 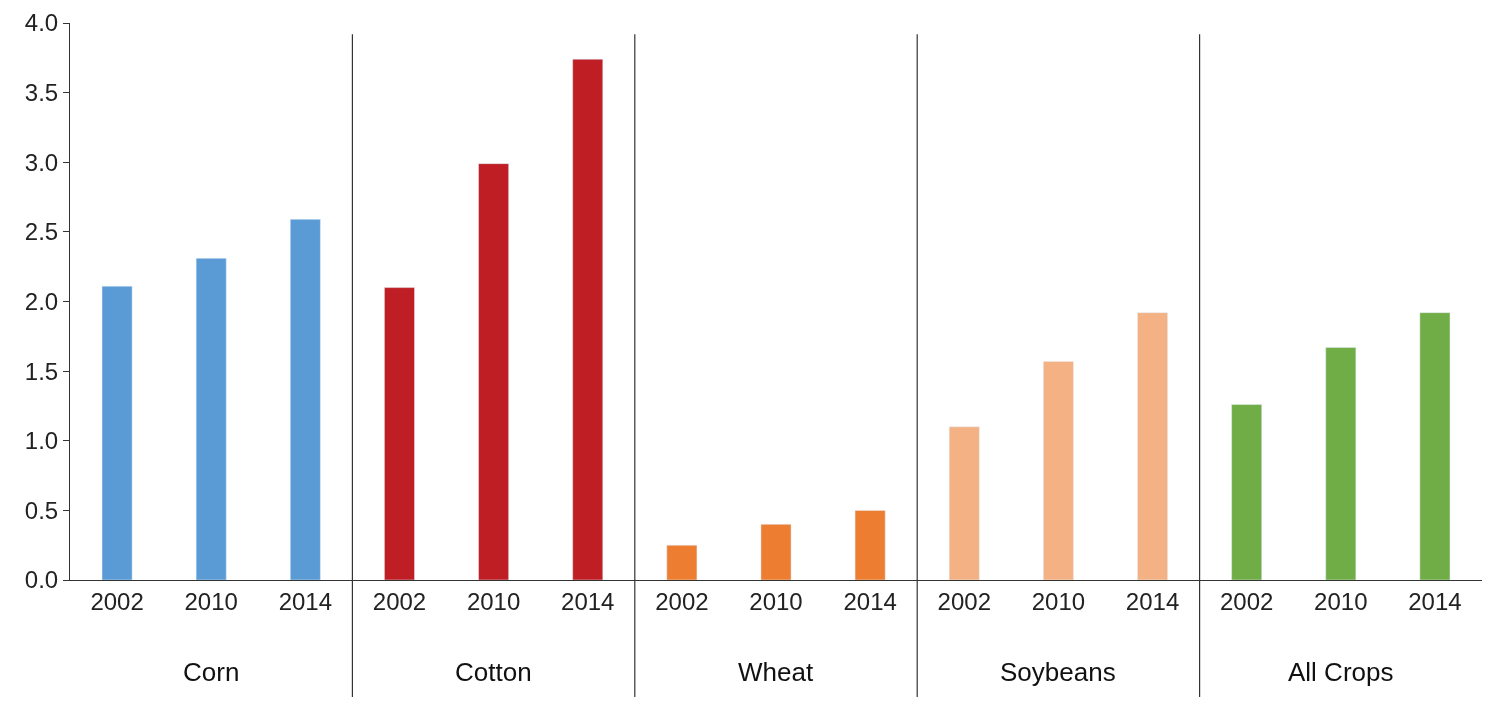 I want to click on y-tick-label: 1.5, so click(x=41, y=371).